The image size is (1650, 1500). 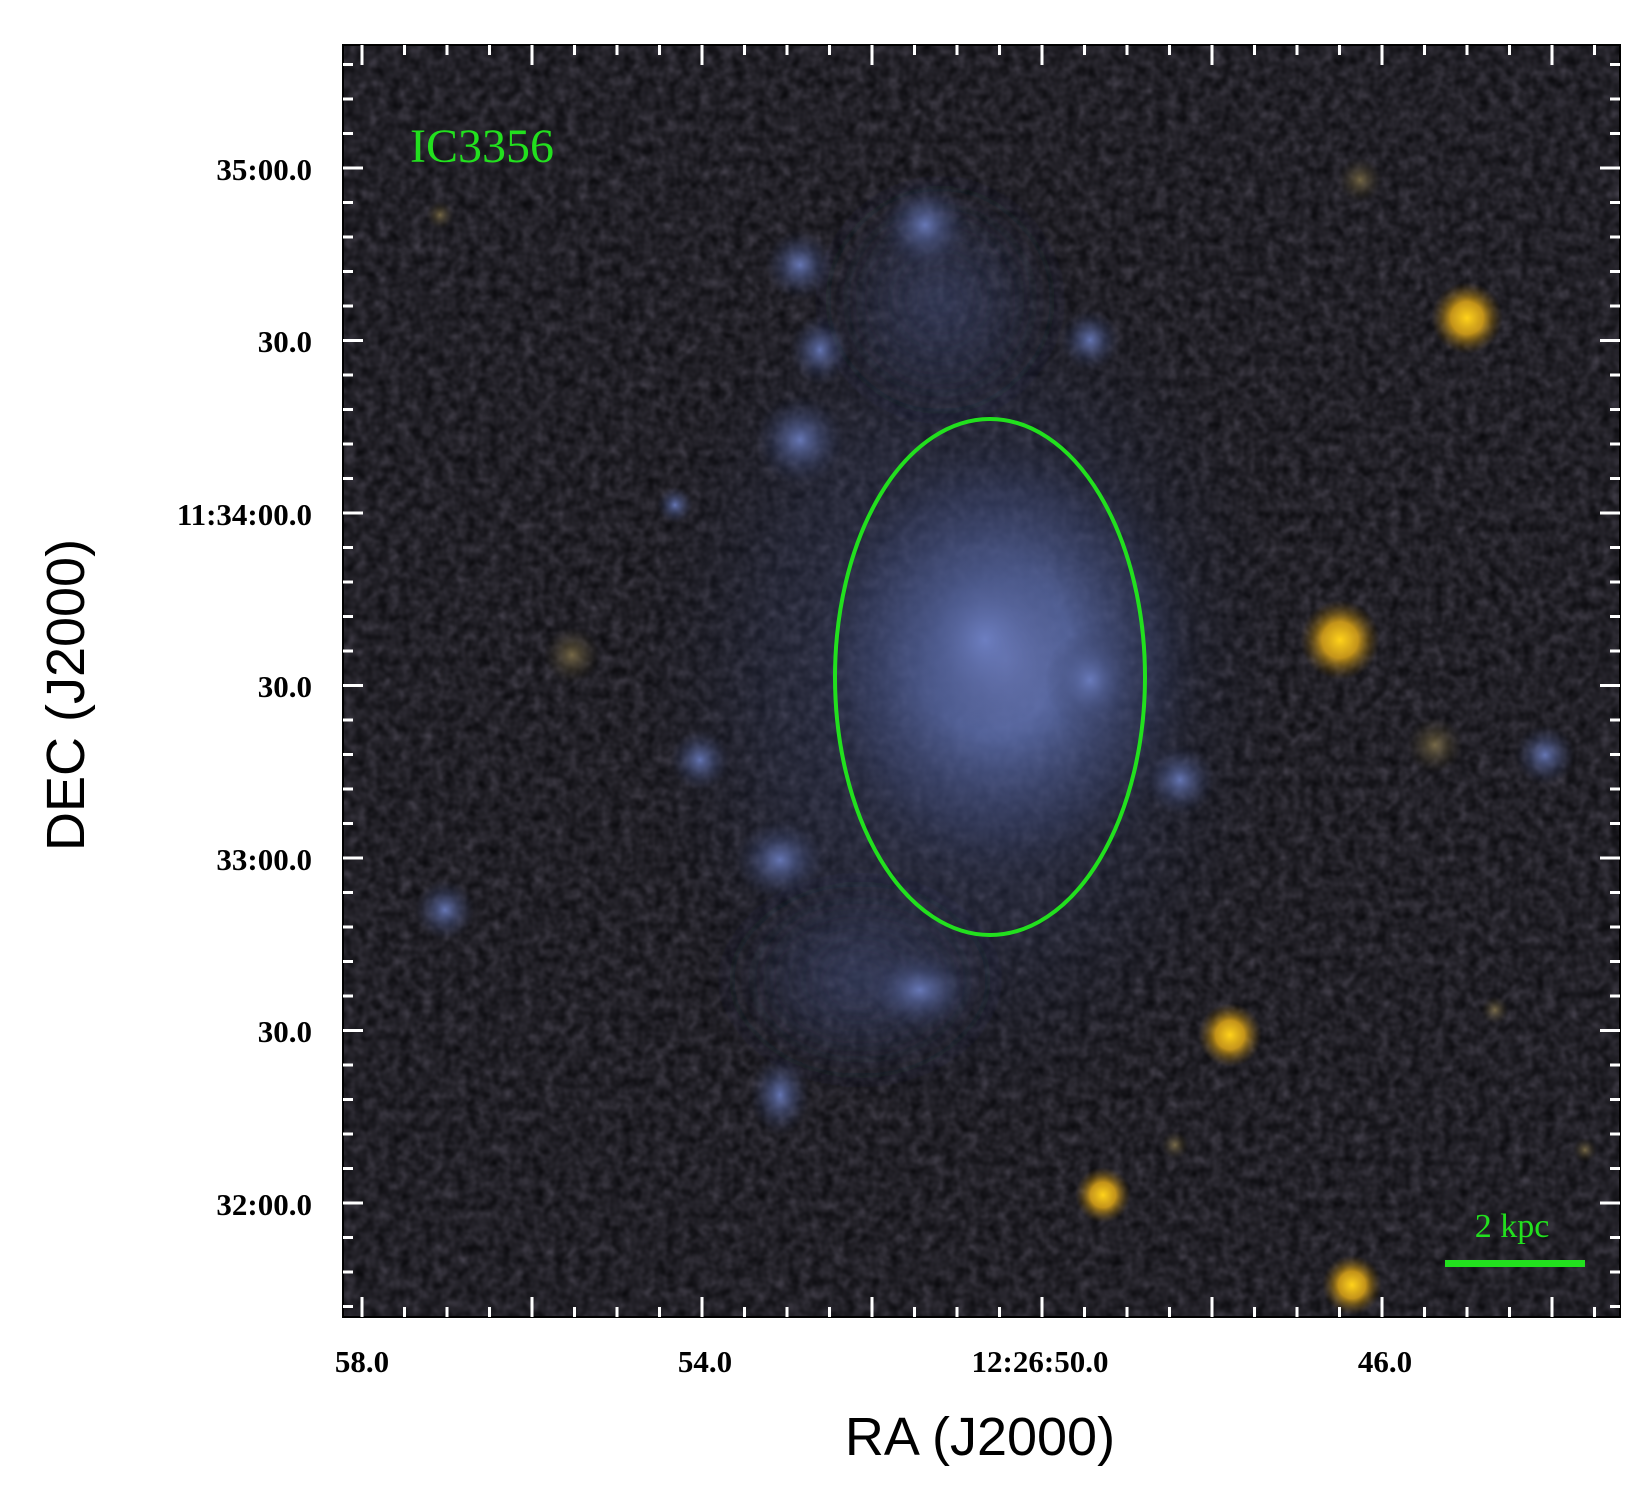 I want to click on x-tick-label: 58.0, so click(x=362, y=1361).